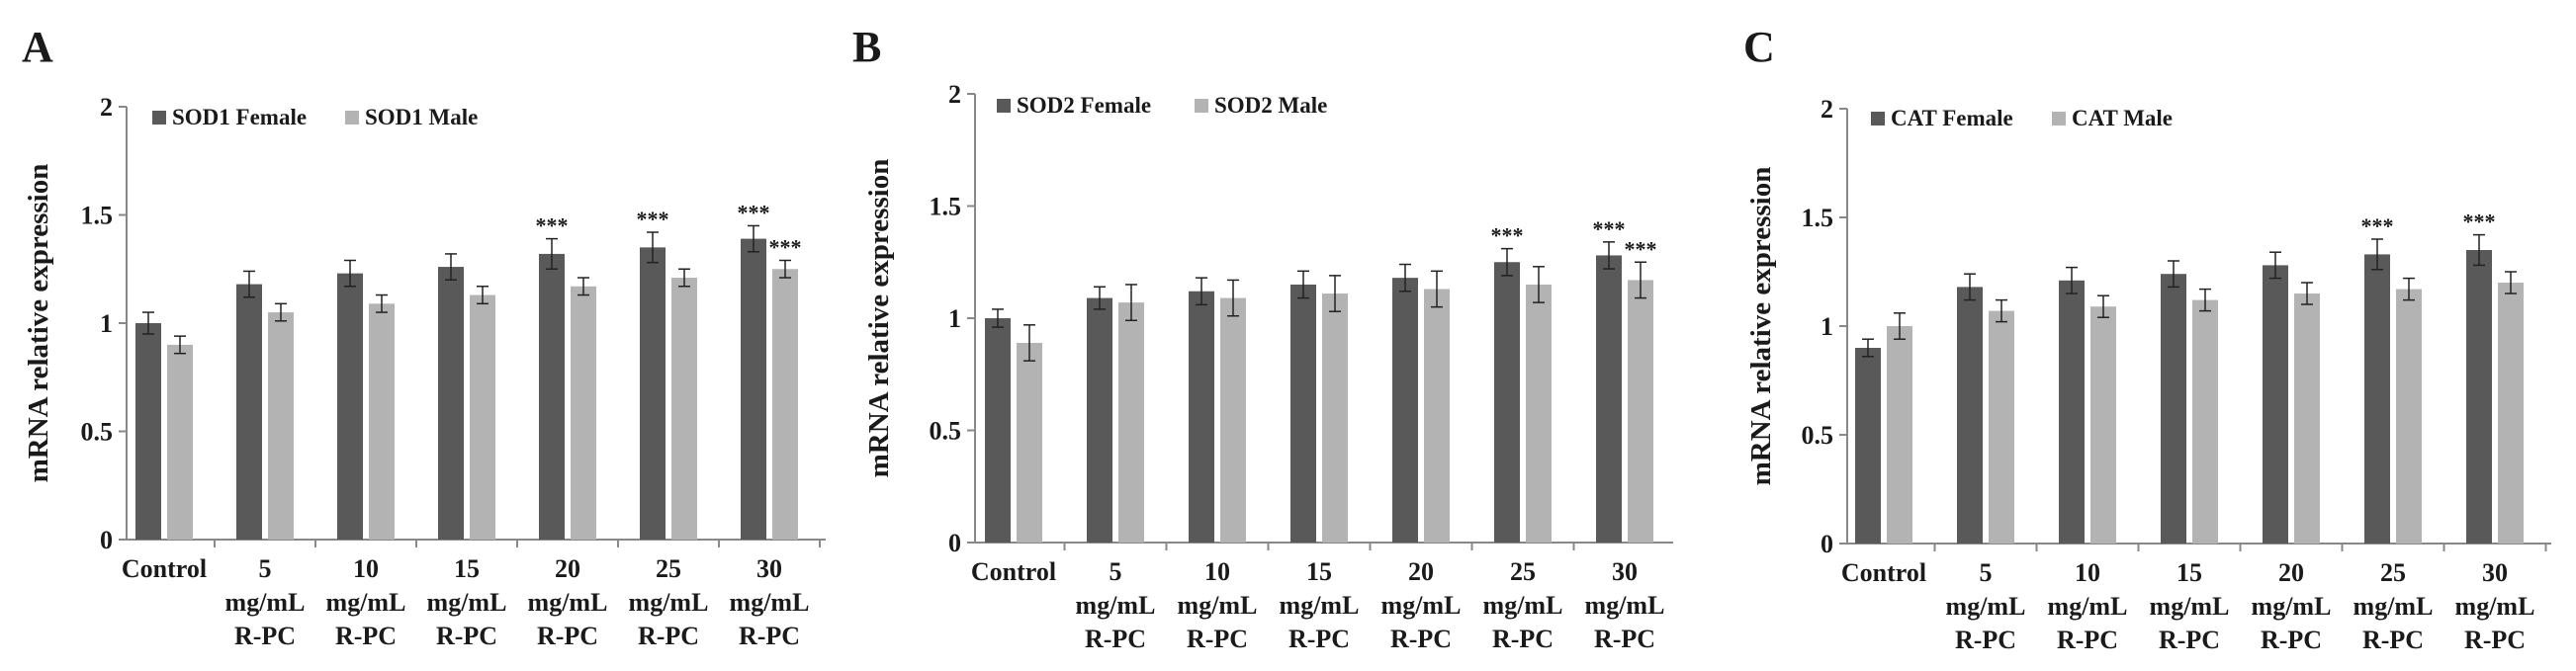 This screenshot has width=2576, height=671. Describe the element at coordinates (1270, 105) in the screenshot. I see `legend-label: SOD2 Male` at that location.